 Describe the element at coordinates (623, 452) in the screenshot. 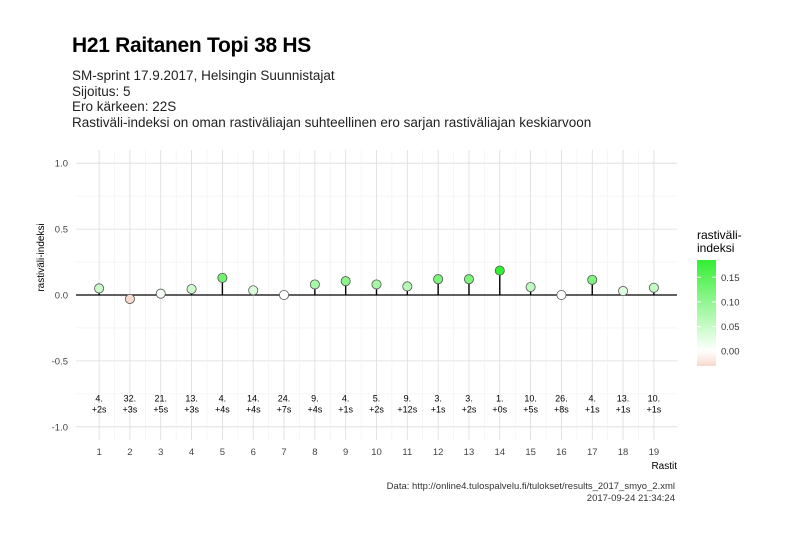

I see `x-tick-label: 18` at that location.